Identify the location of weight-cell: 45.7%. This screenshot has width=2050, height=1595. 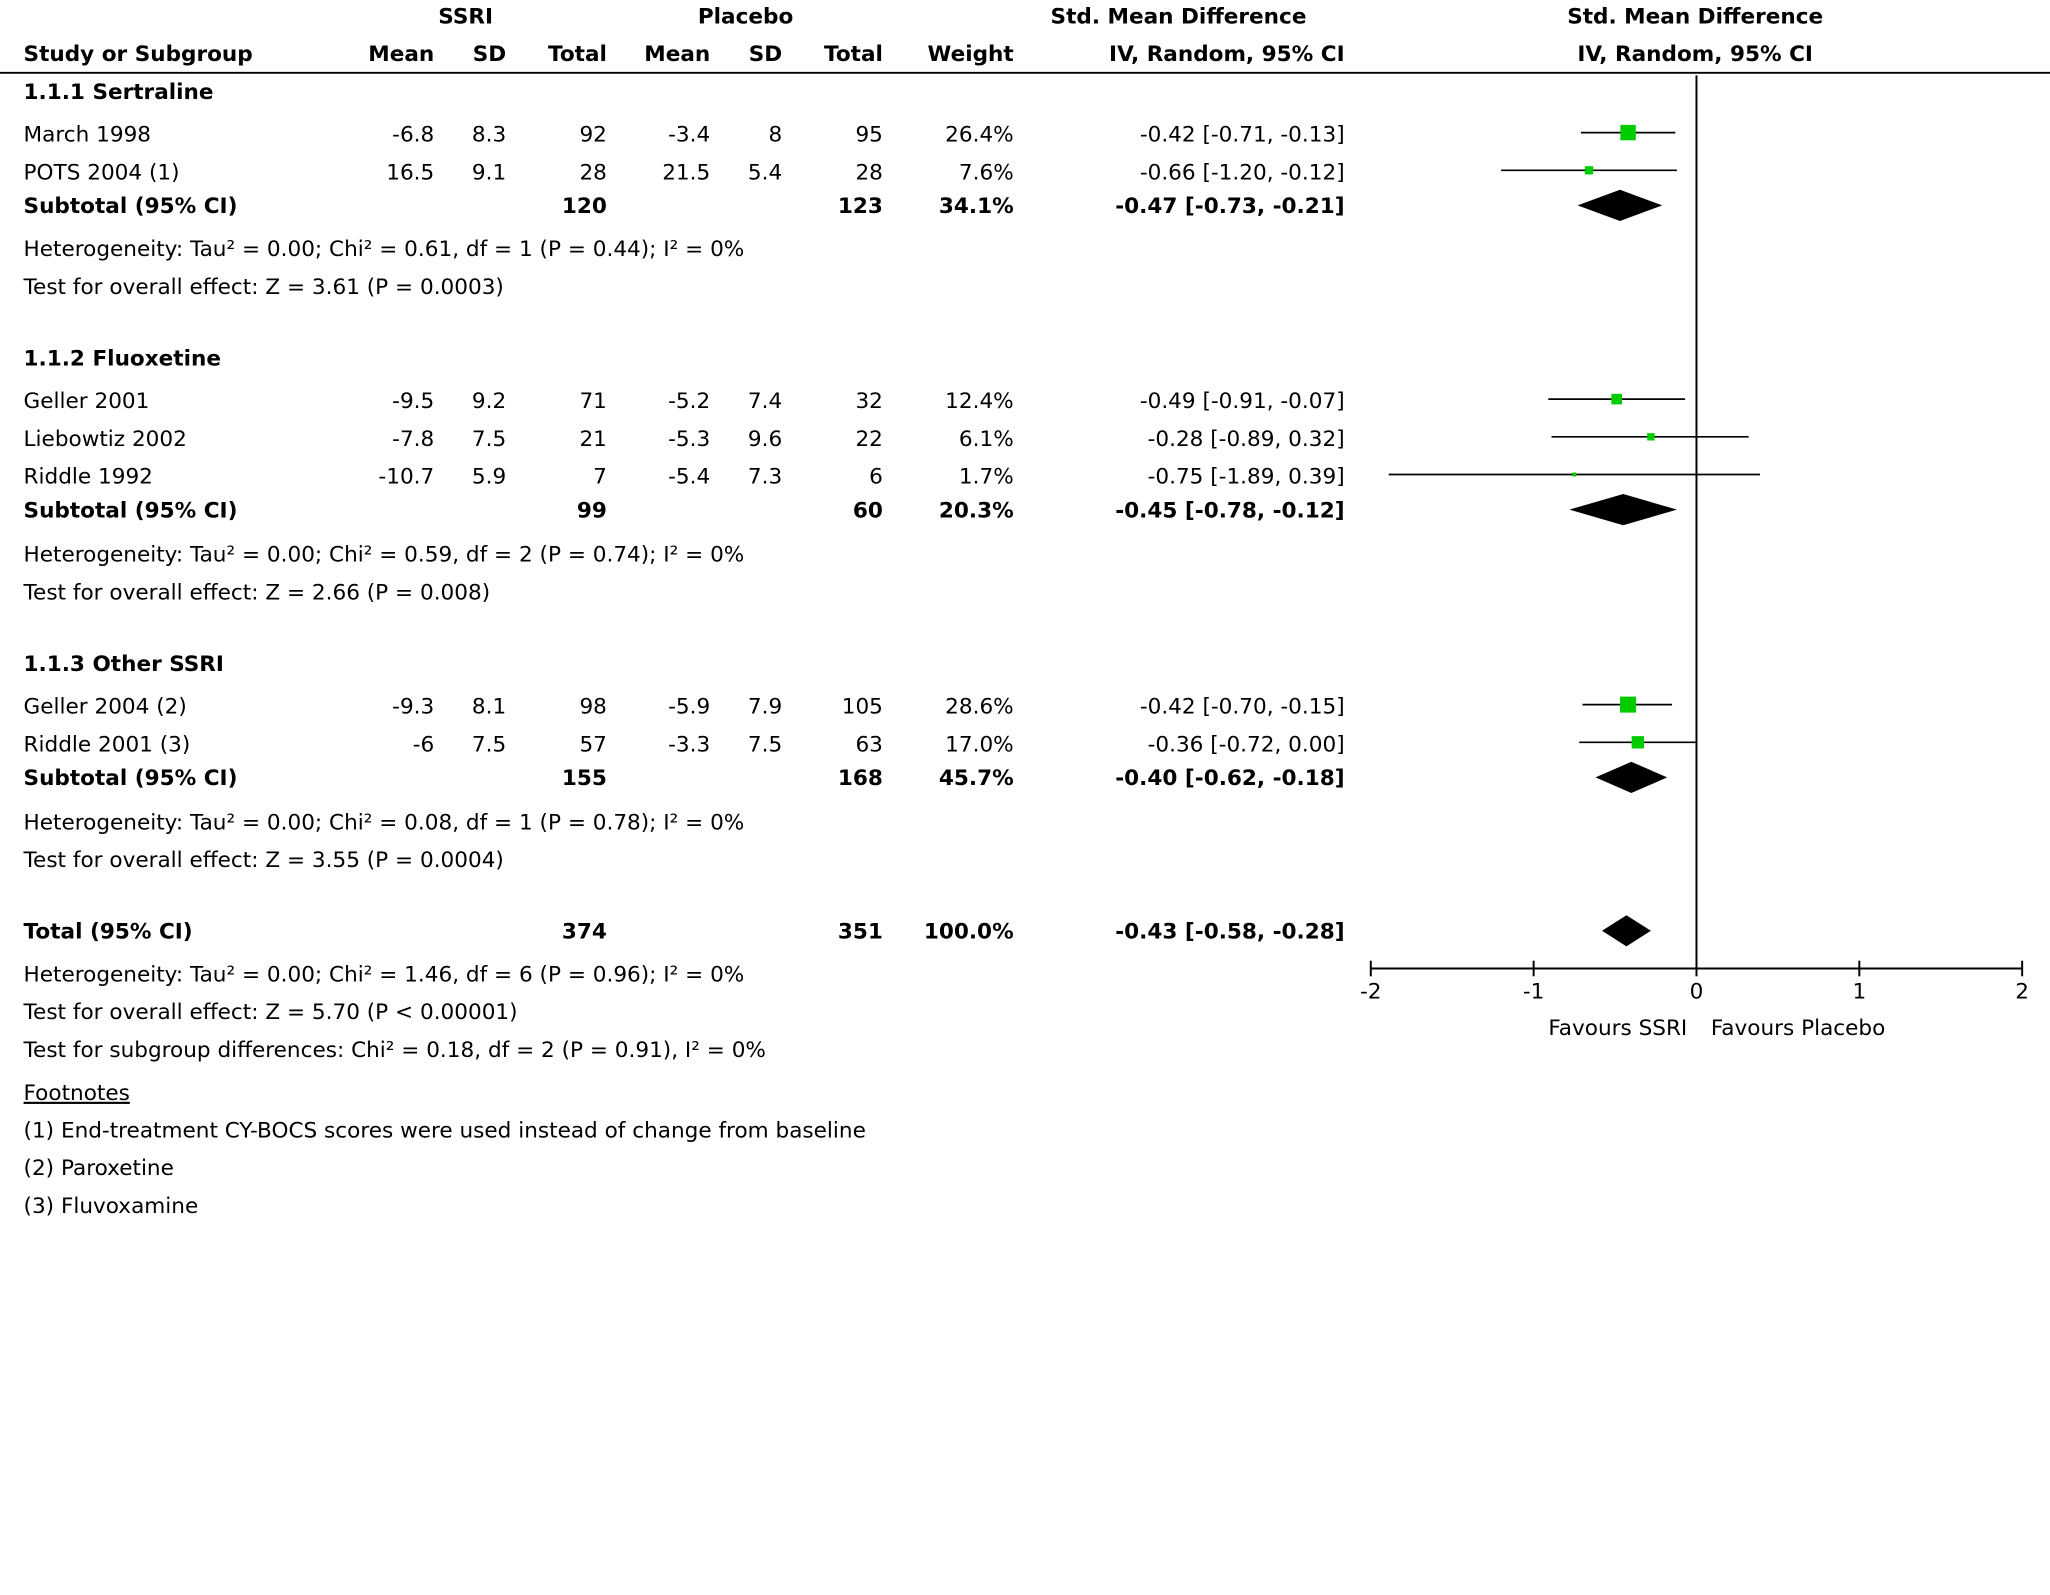
(976, 778).